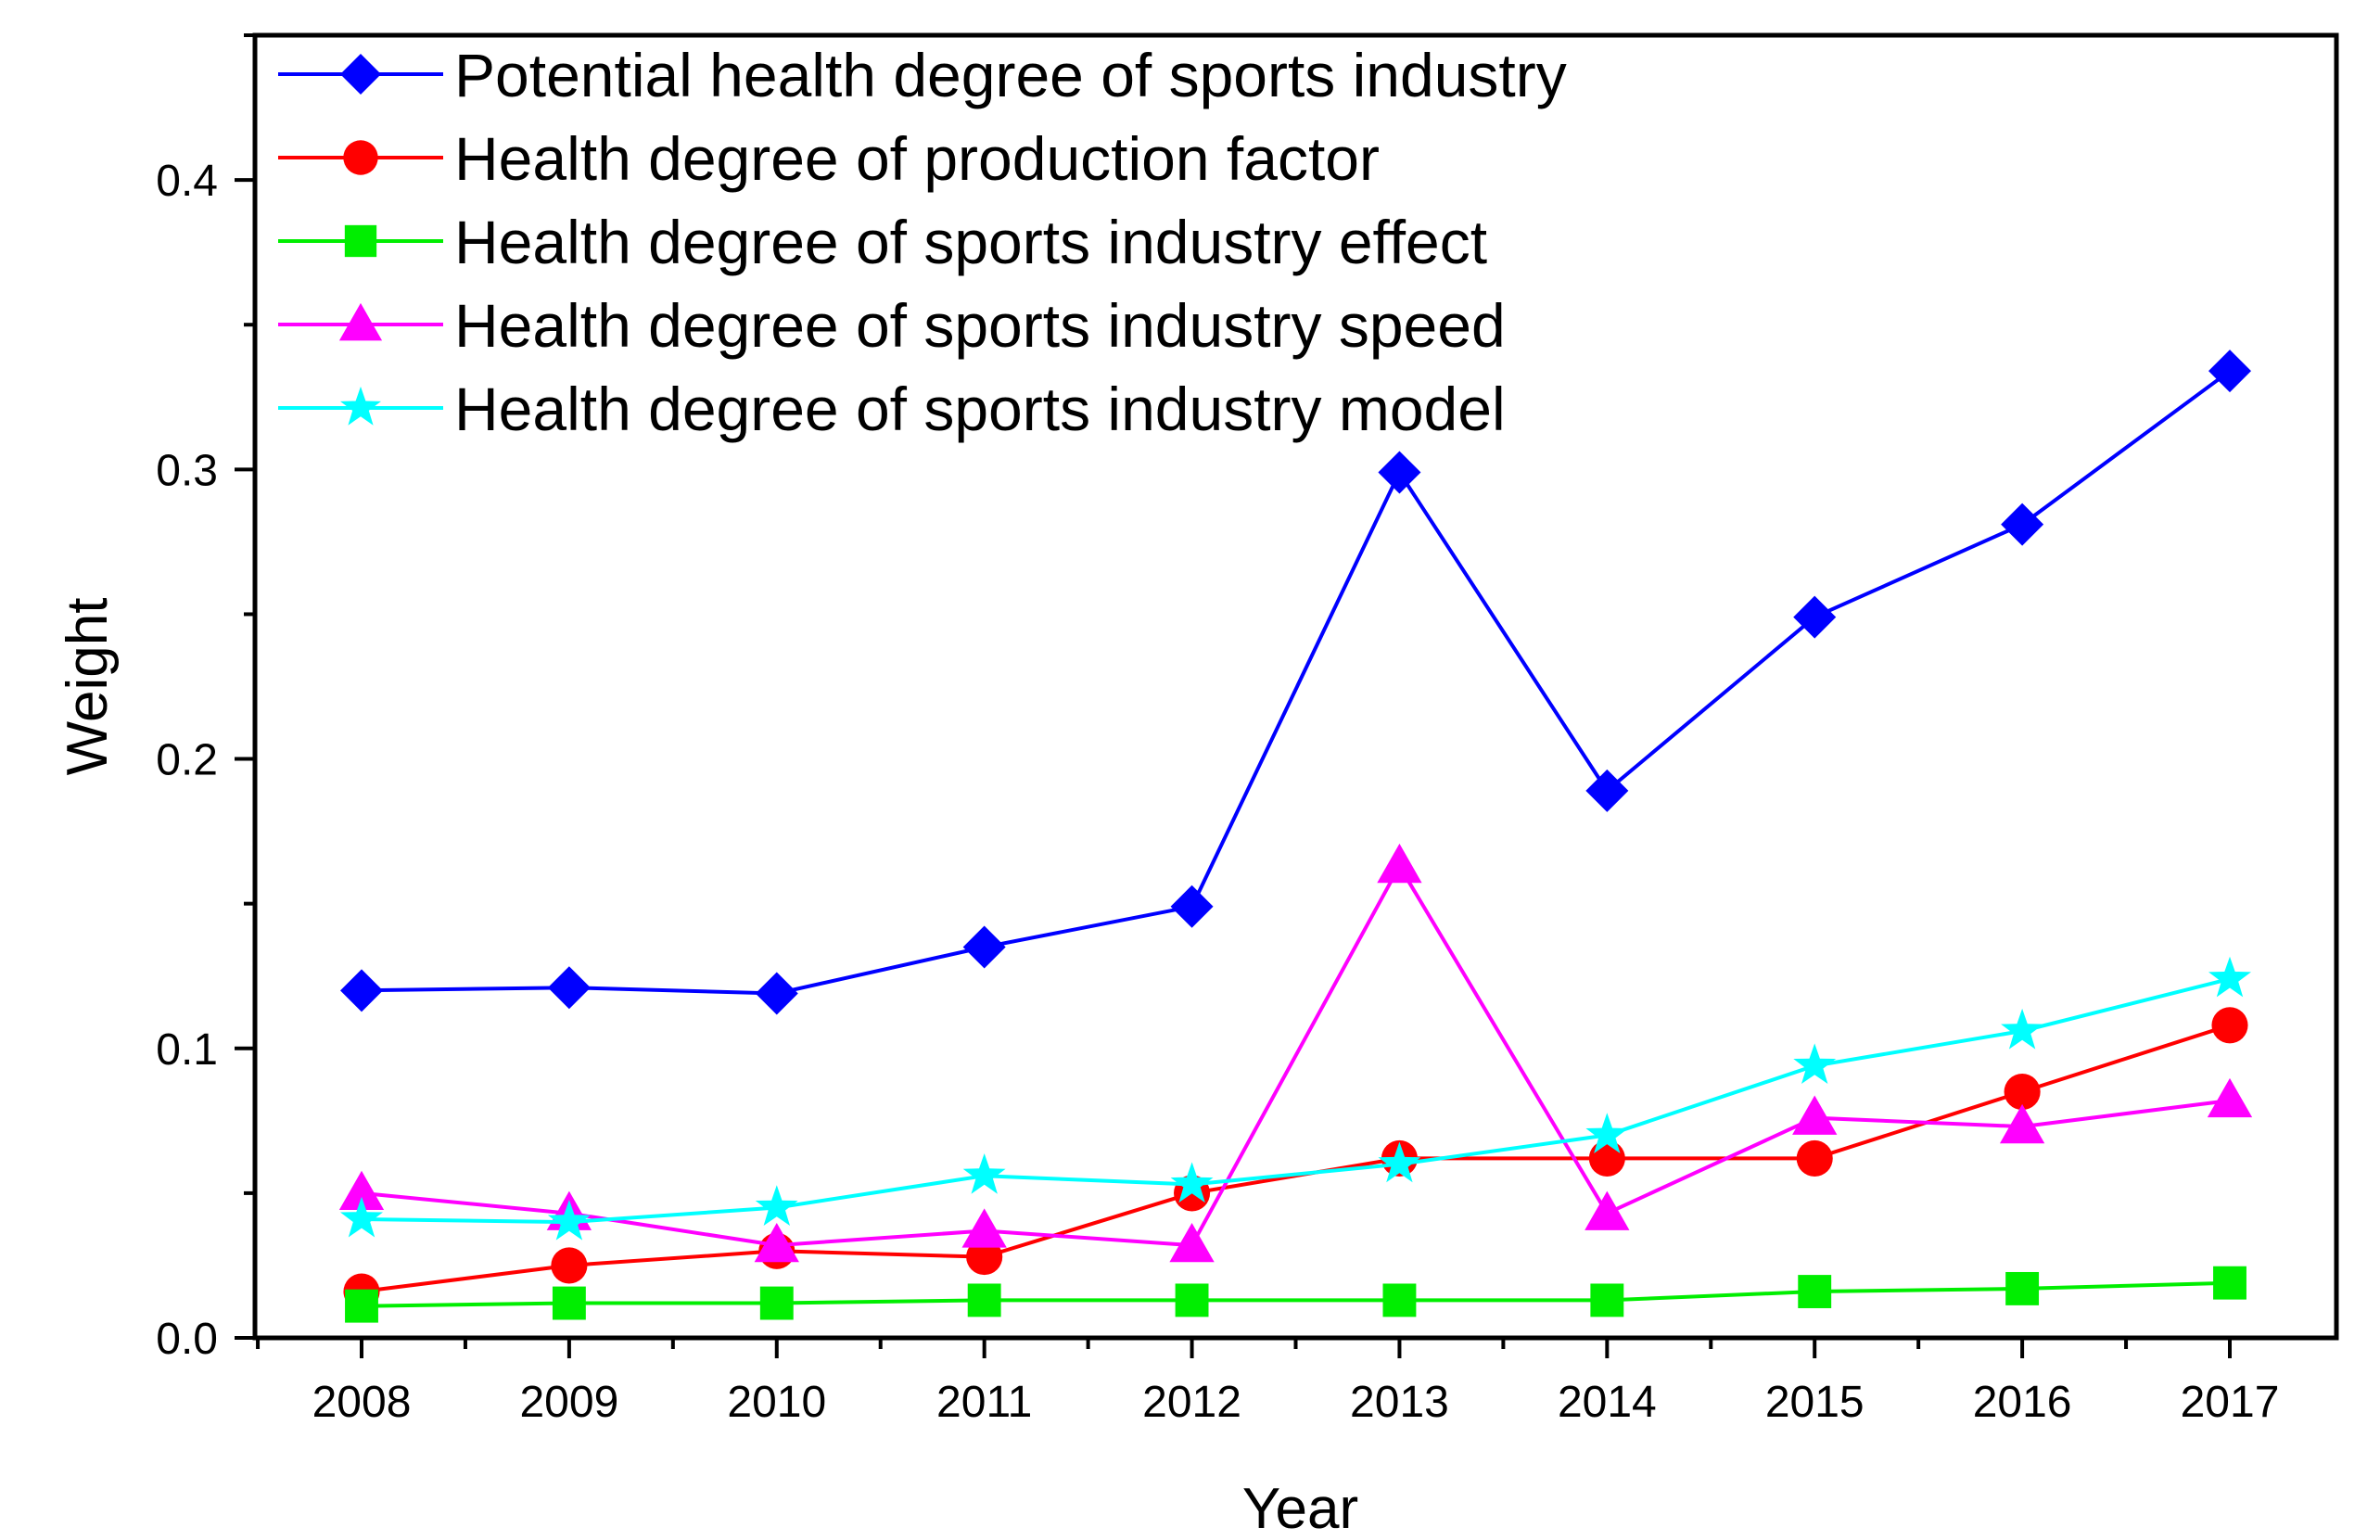  What do you see at coordinates (970, 242) in the screenshot?
I see `legend-label: Health degree of sports industry effect` at bounding box center [970, 242].